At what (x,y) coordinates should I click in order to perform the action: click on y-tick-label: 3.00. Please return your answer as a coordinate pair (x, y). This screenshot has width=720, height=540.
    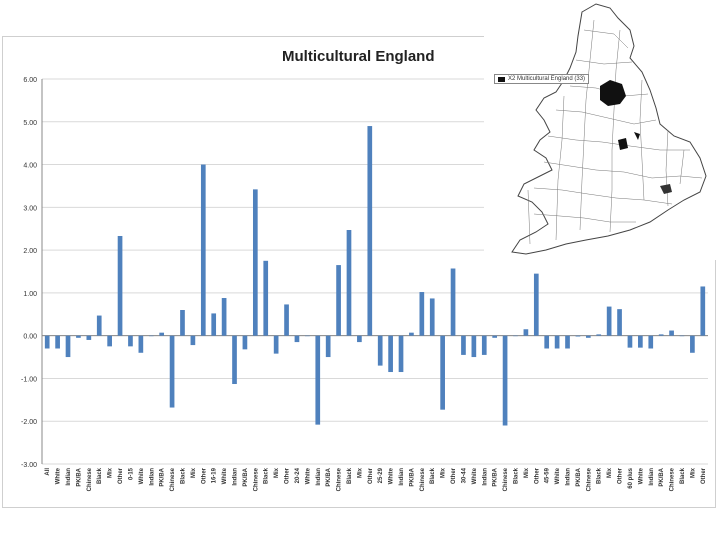
    Looking at the image, I should click on (30, 208).